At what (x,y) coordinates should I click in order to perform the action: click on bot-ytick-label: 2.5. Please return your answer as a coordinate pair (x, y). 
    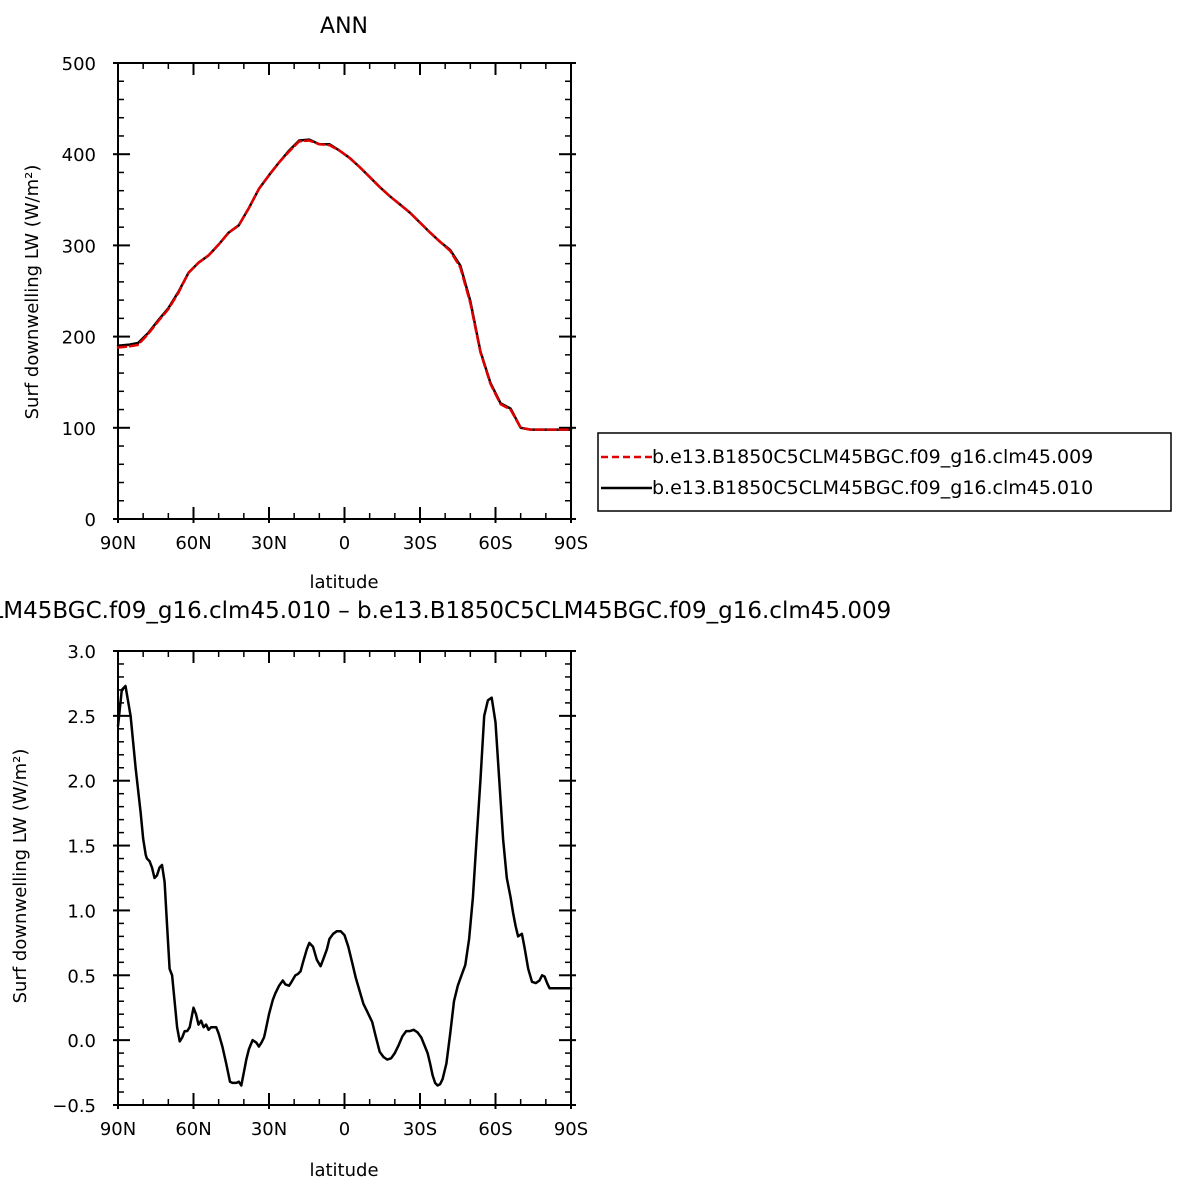
    Looking at the image, I should click on (81, 717).